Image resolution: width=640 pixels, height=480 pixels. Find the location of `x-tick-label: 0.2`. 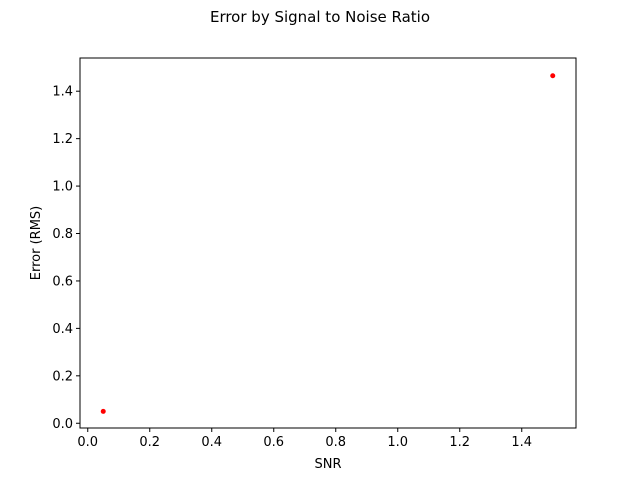

x-tick-label: 0.2 is located at coordinates (149, 442).